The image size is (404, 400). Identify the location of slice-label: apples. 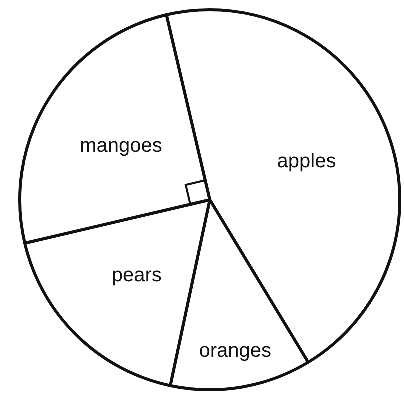
(306, 161).